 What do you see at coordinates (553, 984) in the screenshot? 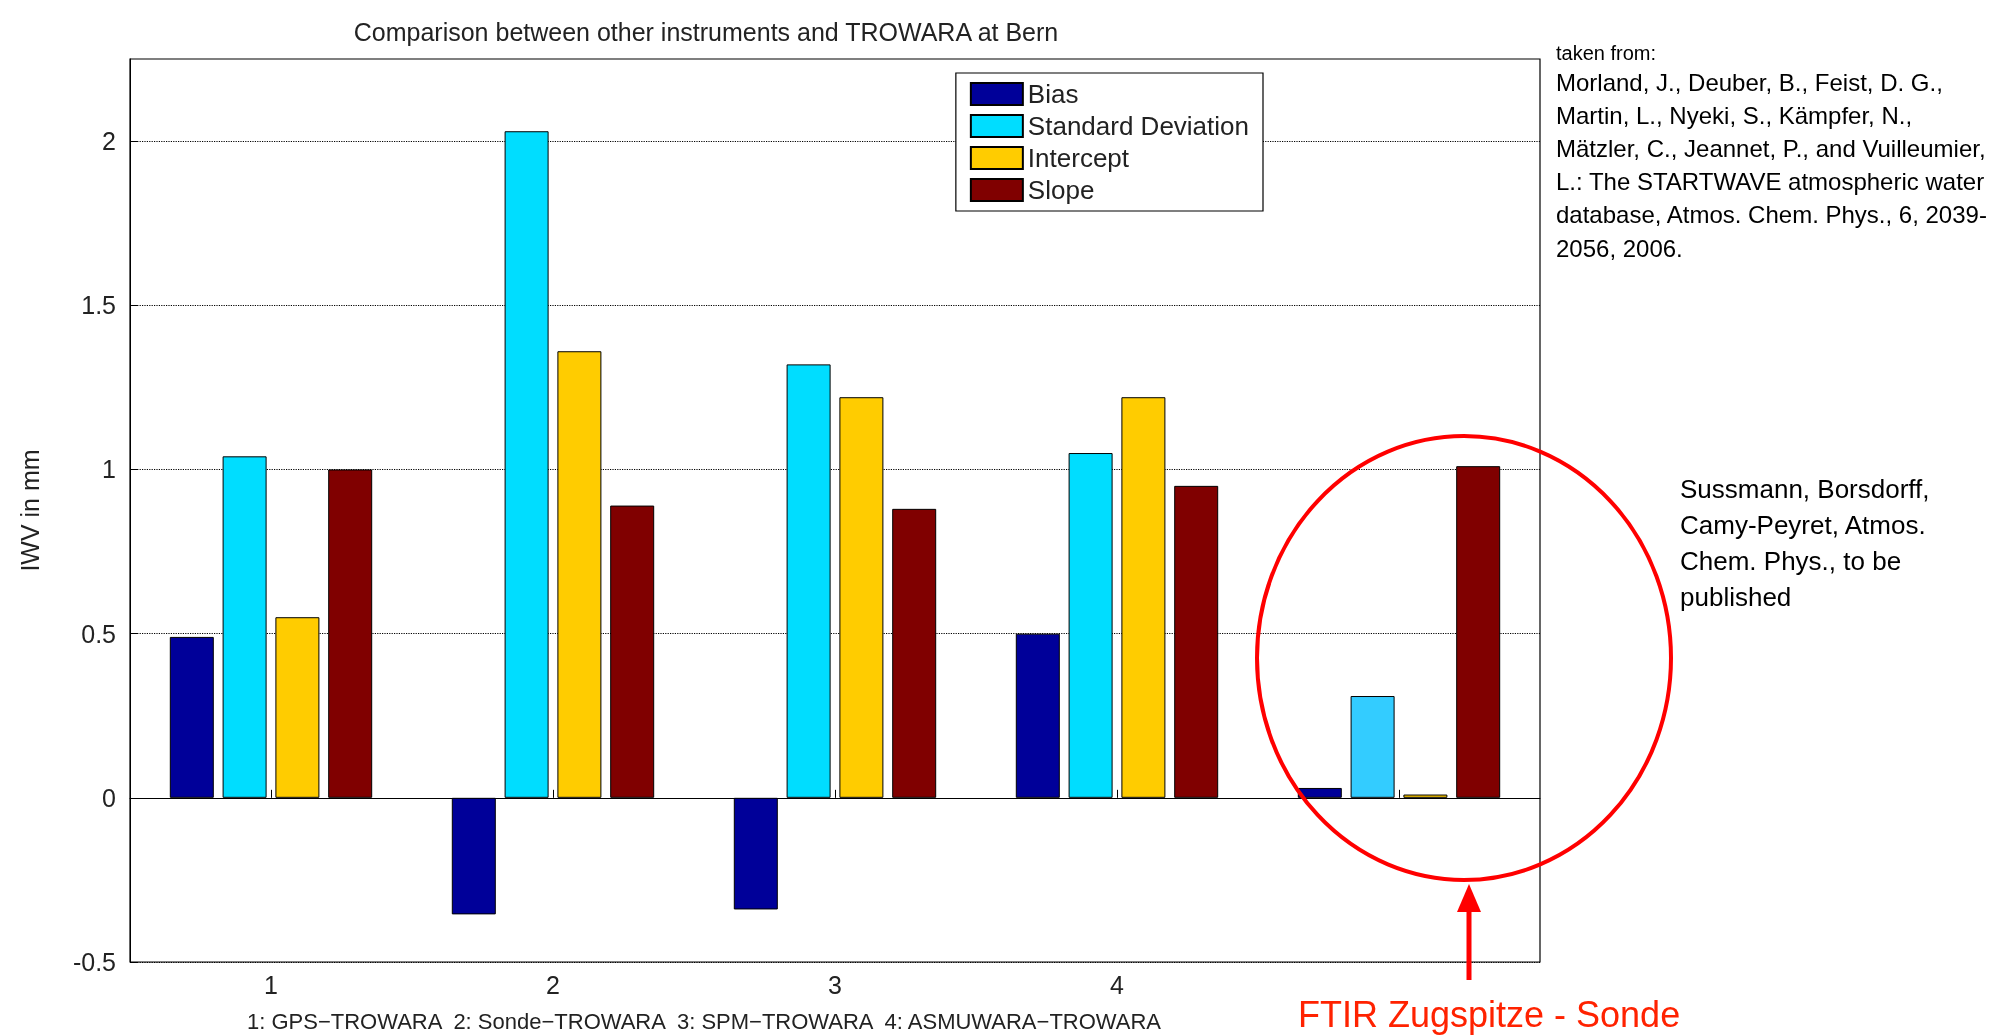
I see `x-tick-label: 2` at bounding box center [553, 984].